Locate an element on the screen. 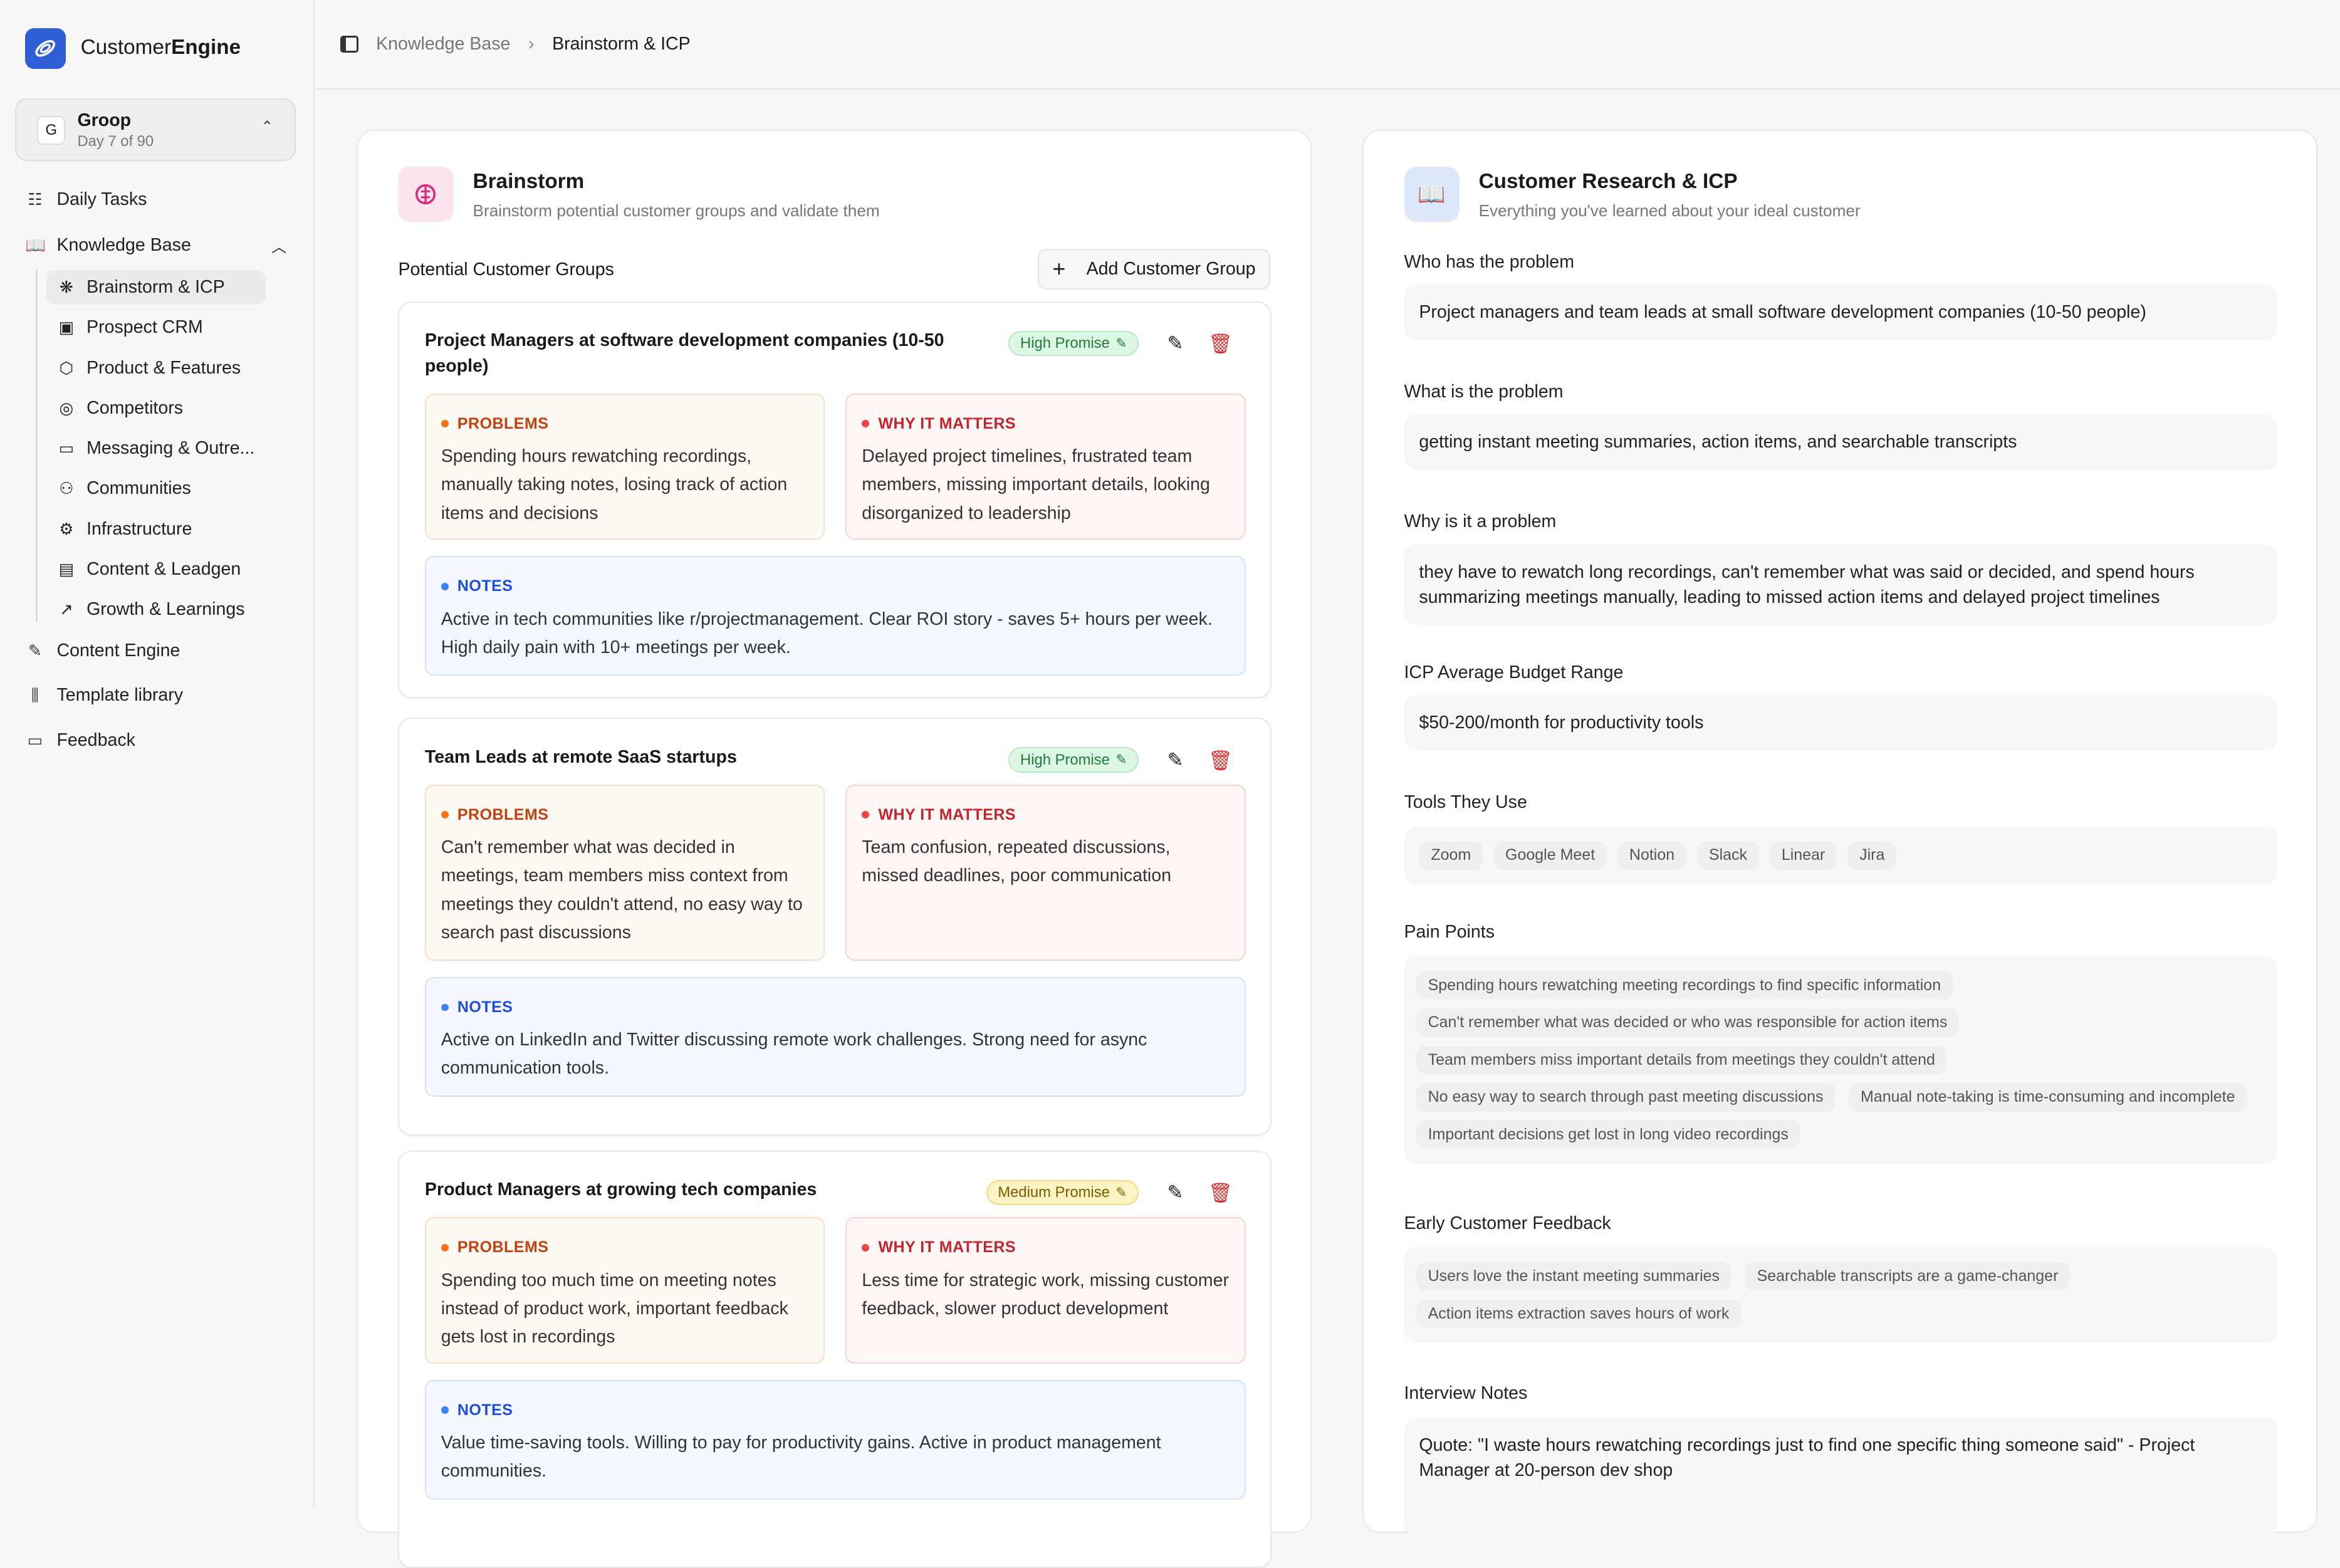 The height and width of the screenshot is (1568, 2340). box-label: WHY IT MATTERS is located at coordinates (1046, 815).